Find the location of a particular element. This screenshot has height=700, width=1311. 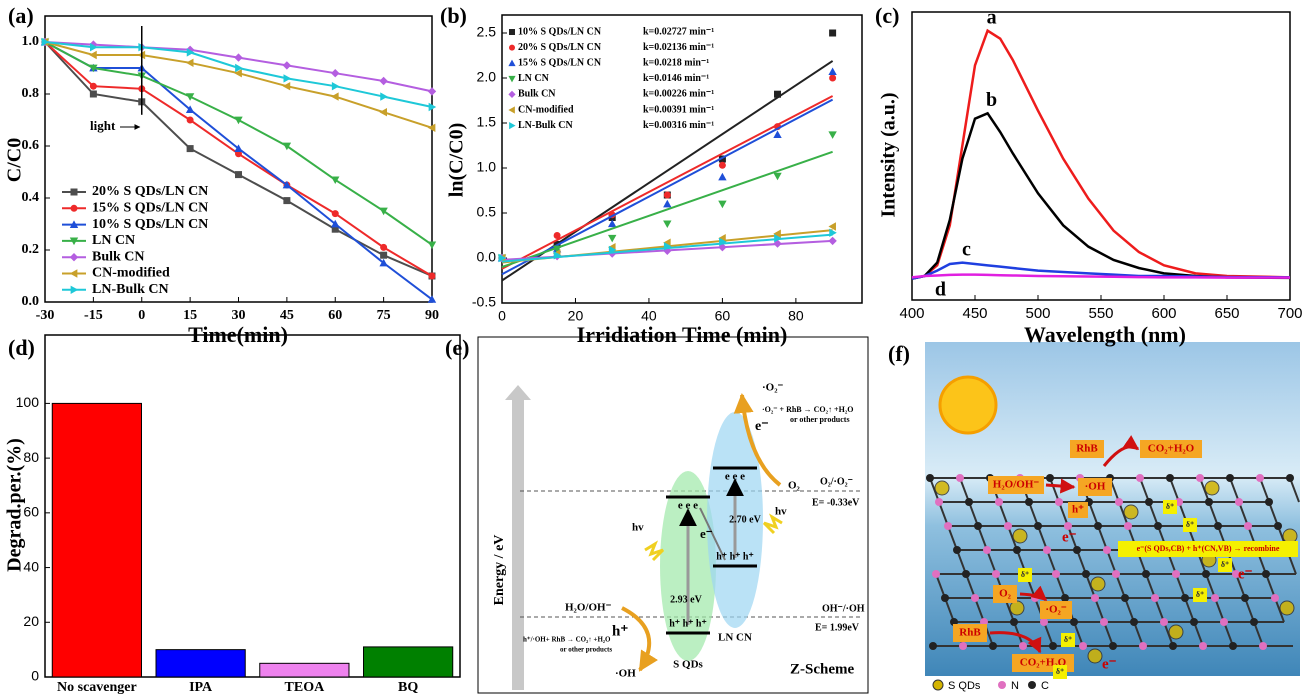

legend-label: CN-modified is located at coordinates (131, 273).